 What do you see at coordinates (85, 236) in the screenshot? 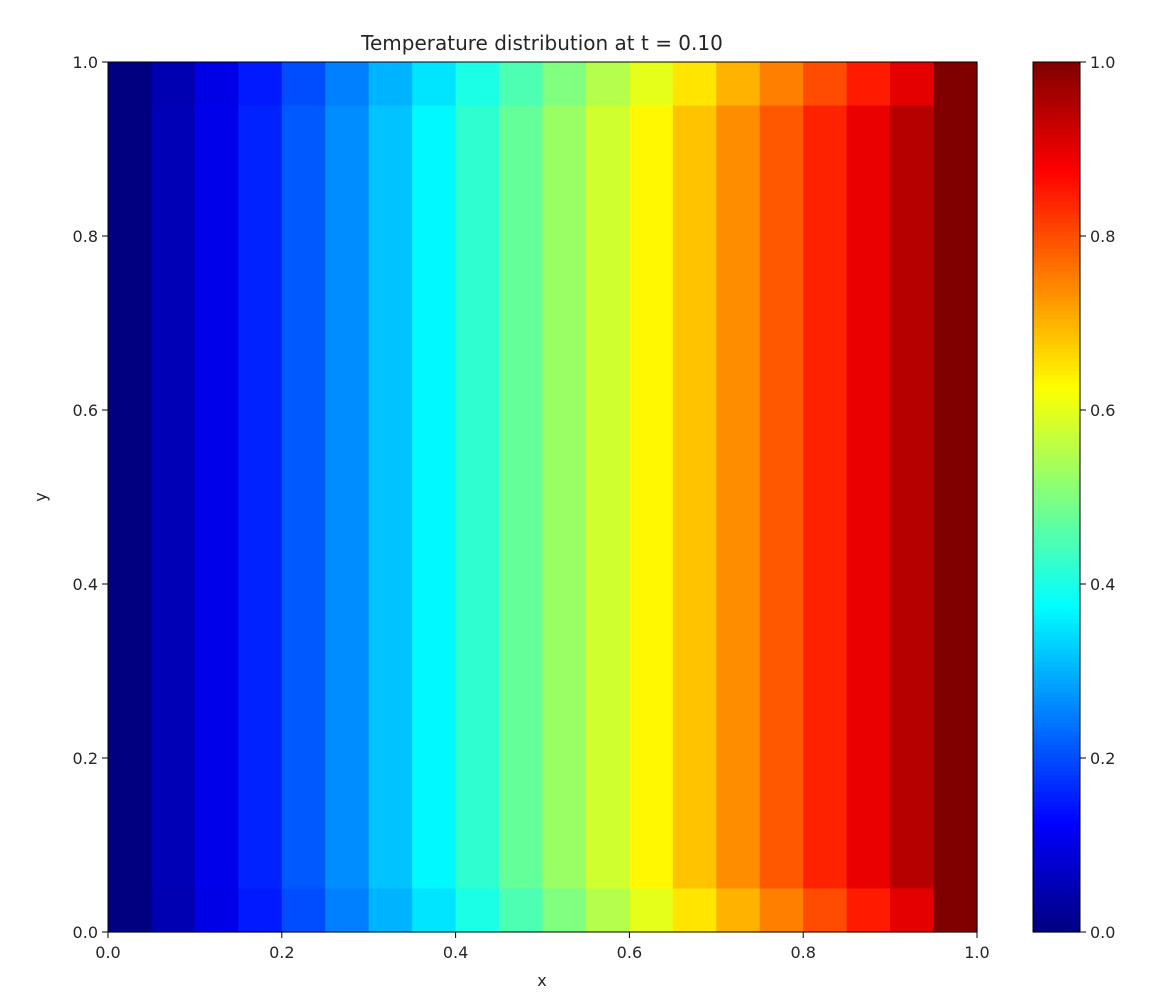
I see `y-tick-label: 0.8` at bounding box center [85, 236].